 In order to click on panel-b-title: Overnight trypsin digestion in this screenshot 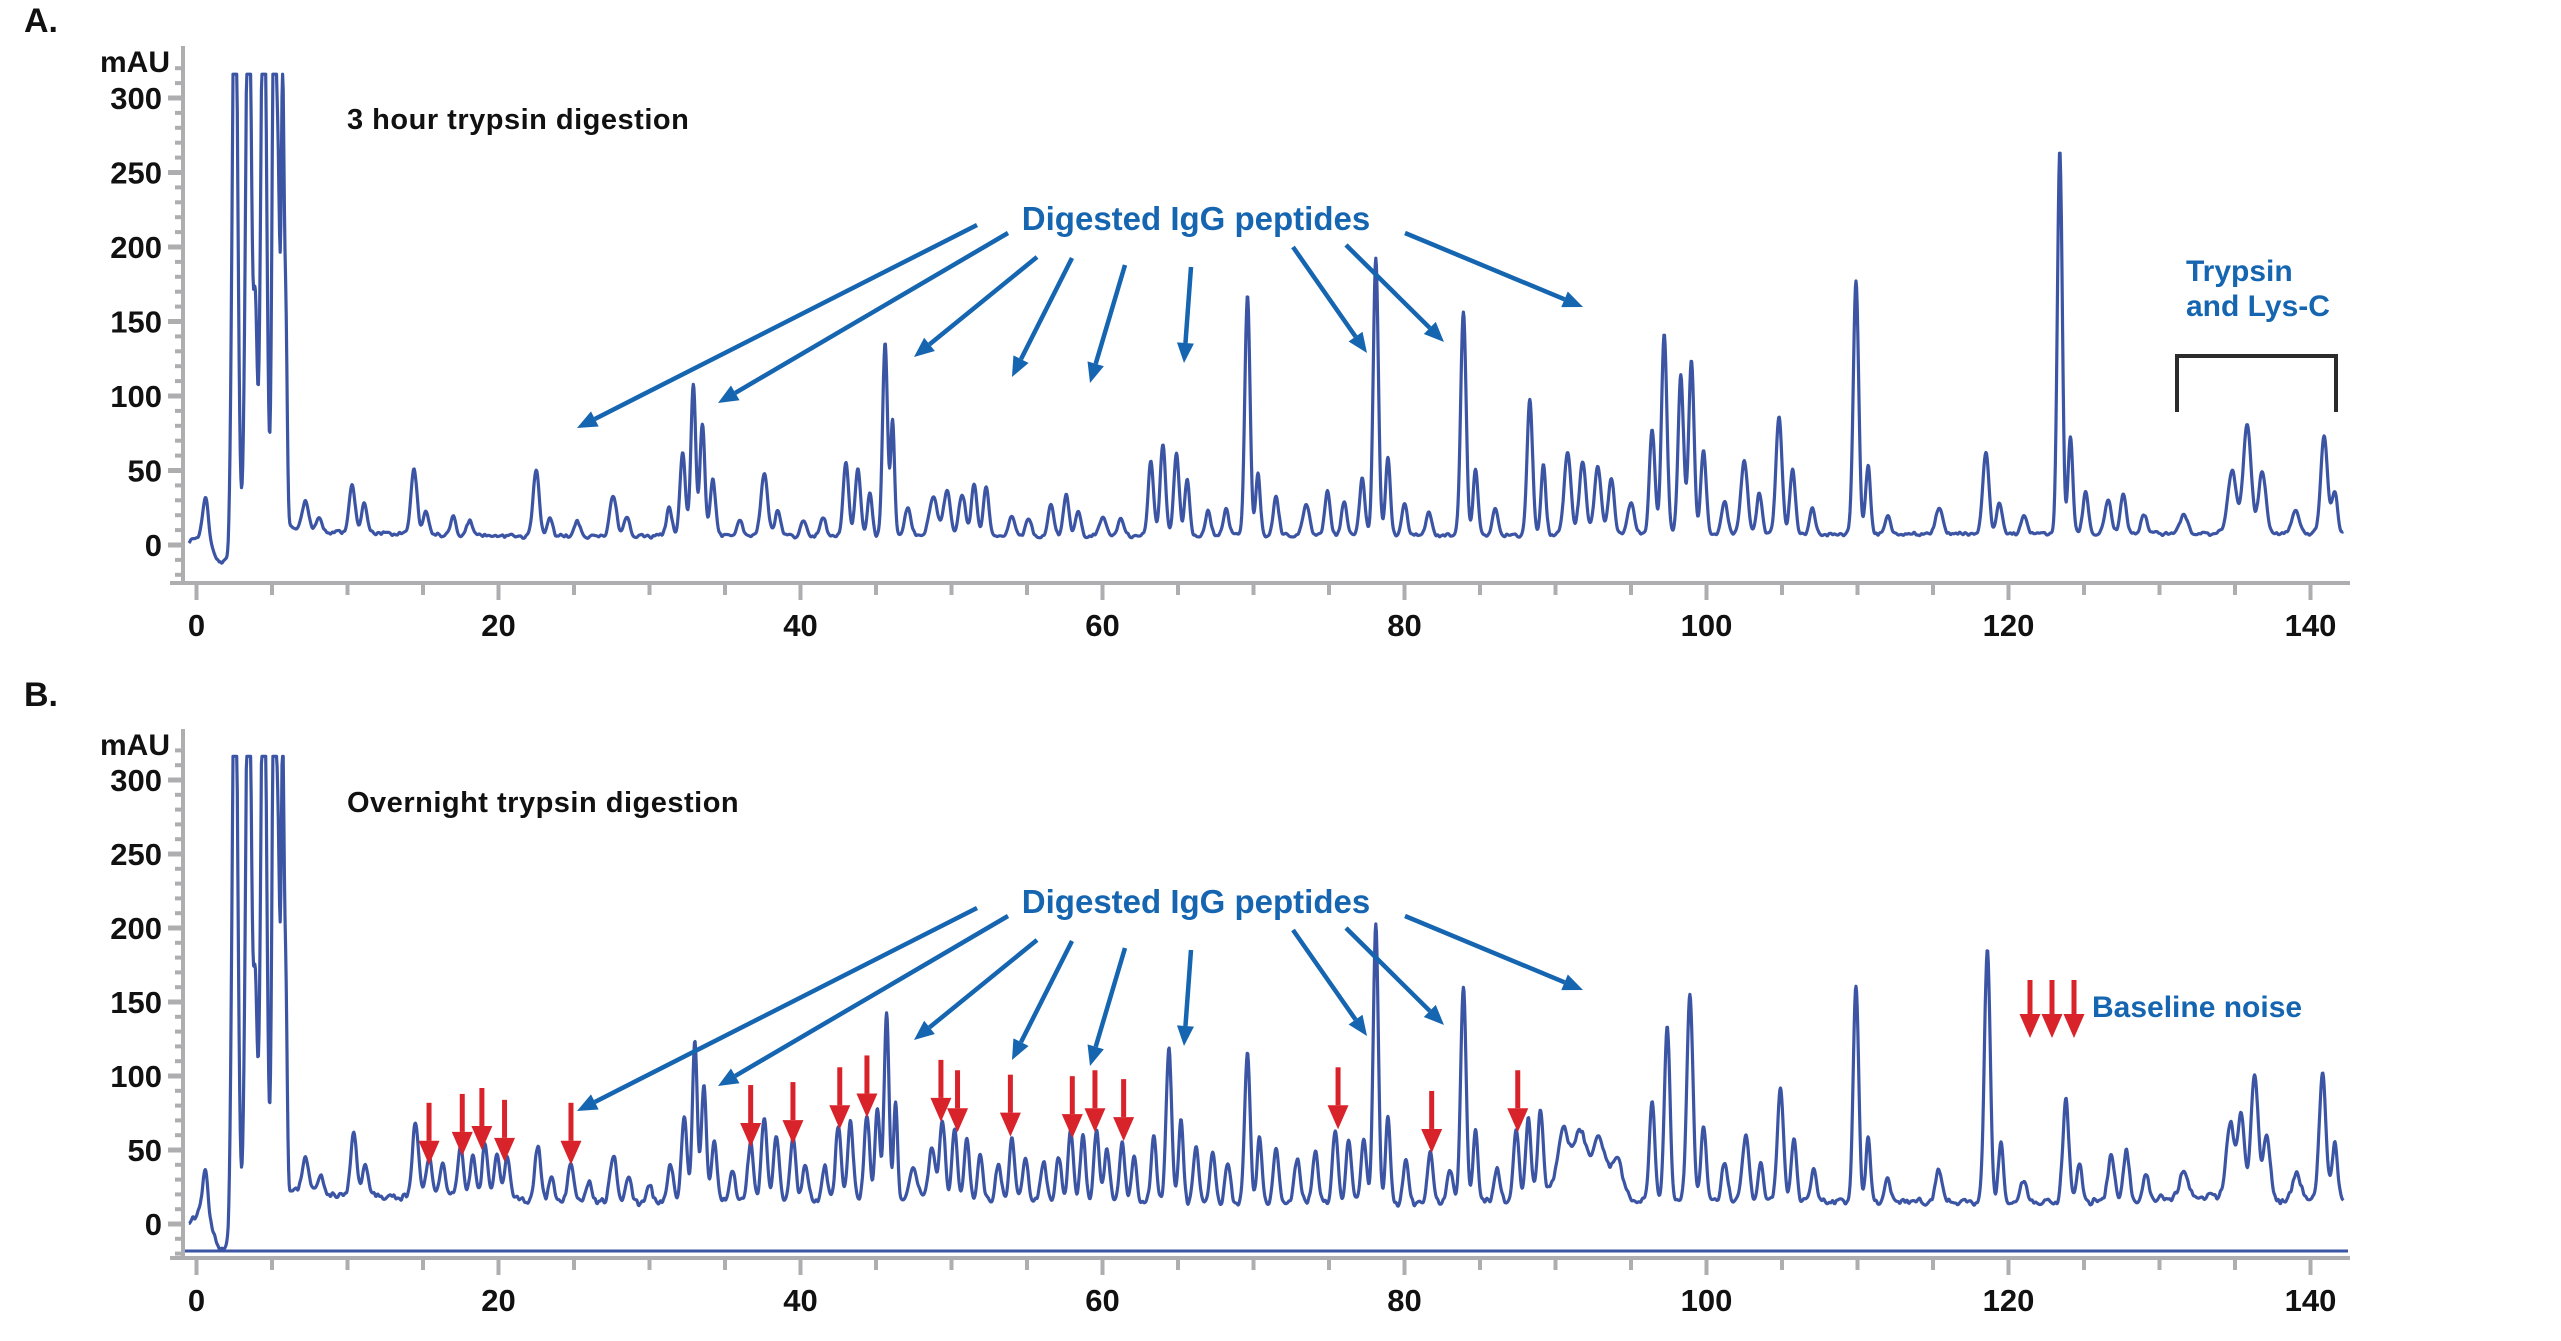, I will do `click(543, 803)`.